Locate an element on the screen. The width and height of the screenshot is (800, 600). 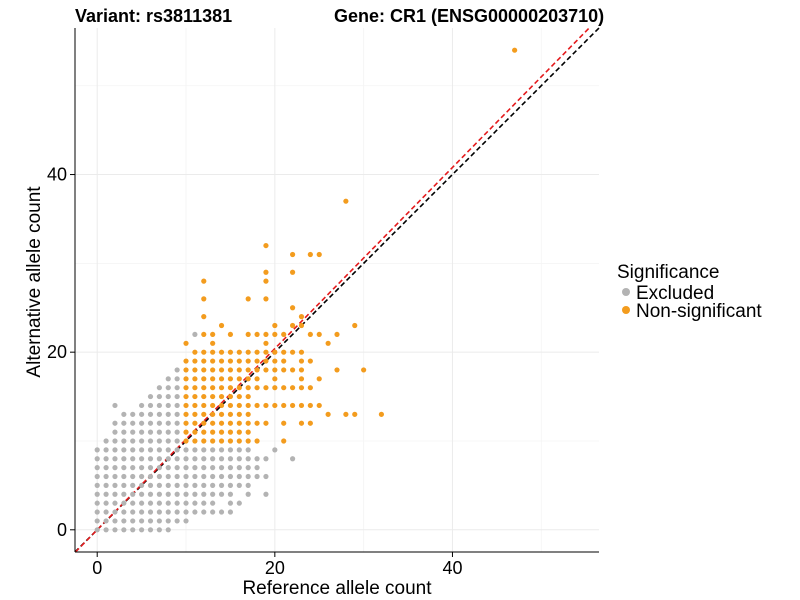
chart-title-gene: Gene: CR1 (ENSG00000203710) is located at coordinates (469, 16).